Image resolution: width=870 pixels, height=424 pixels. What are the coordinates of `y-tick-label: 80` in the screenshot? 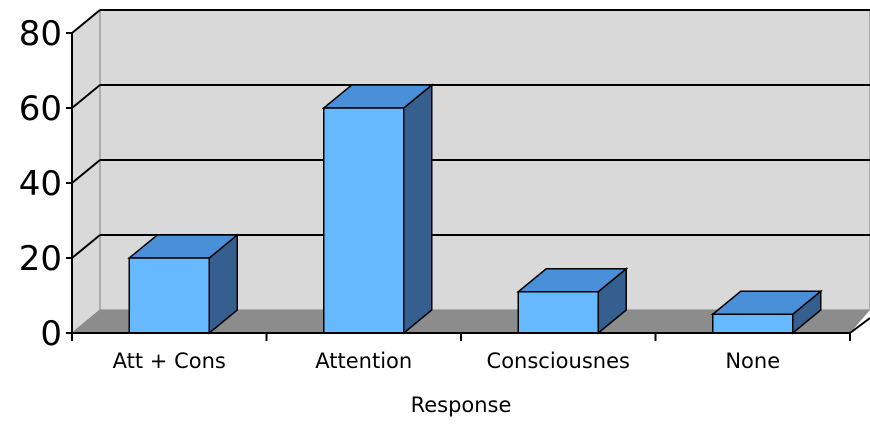 It's located at (40, 34).